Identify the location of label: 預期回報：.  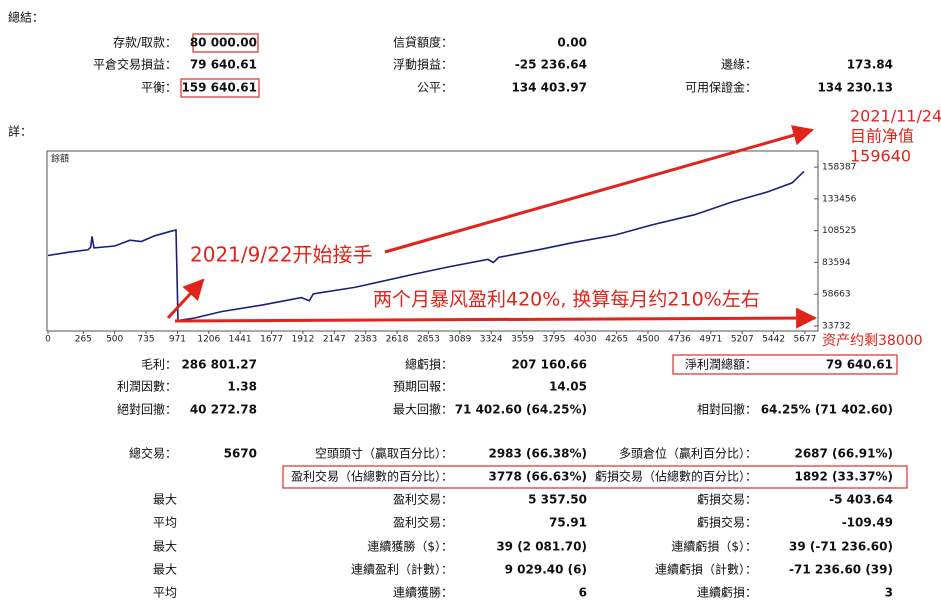
(423, 387).